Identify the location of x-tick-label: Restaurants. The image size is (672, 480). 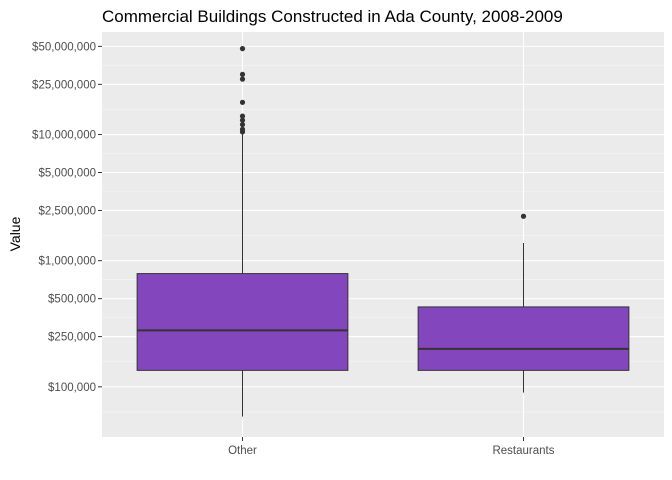
(523, 451).